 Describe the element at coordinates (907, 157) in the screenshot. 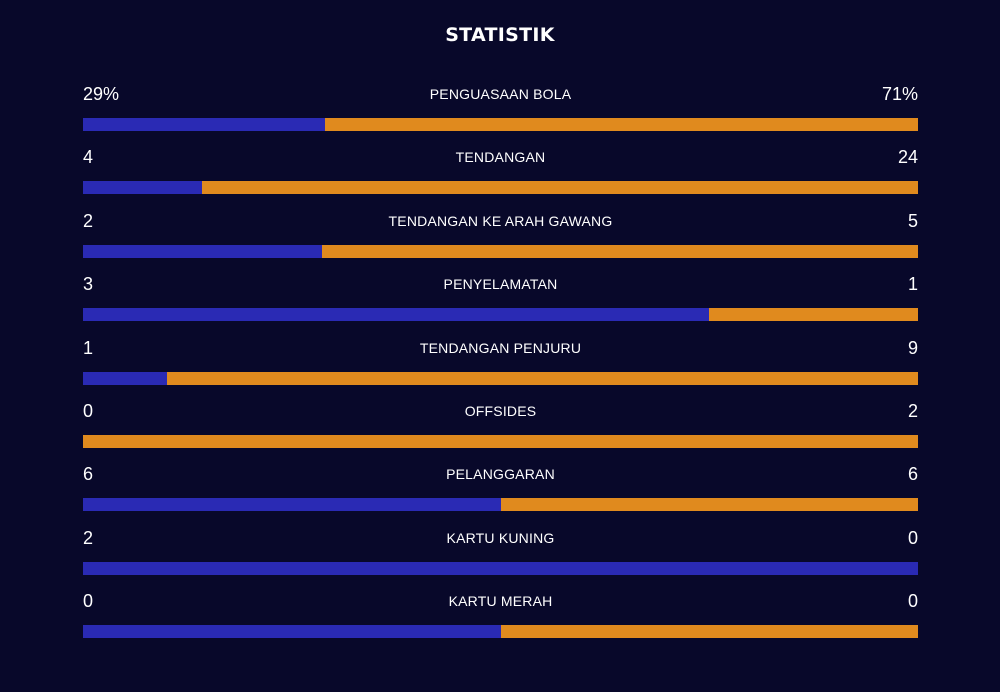

I see `away-value: 24` at that location.